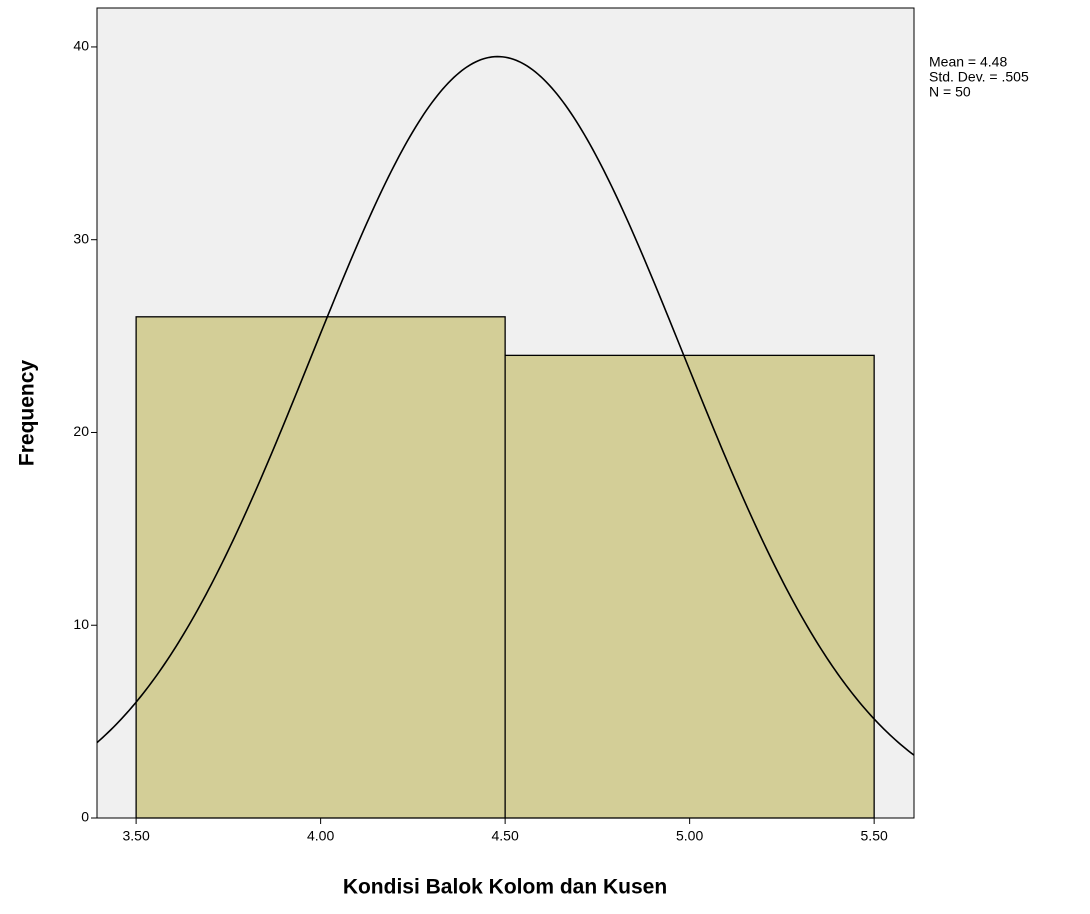 This screenshot has height=914, width=1090. Describe the element at coordinates (874, 836) in the screenshot. I see `x-tick-label: 5.50` at that location.